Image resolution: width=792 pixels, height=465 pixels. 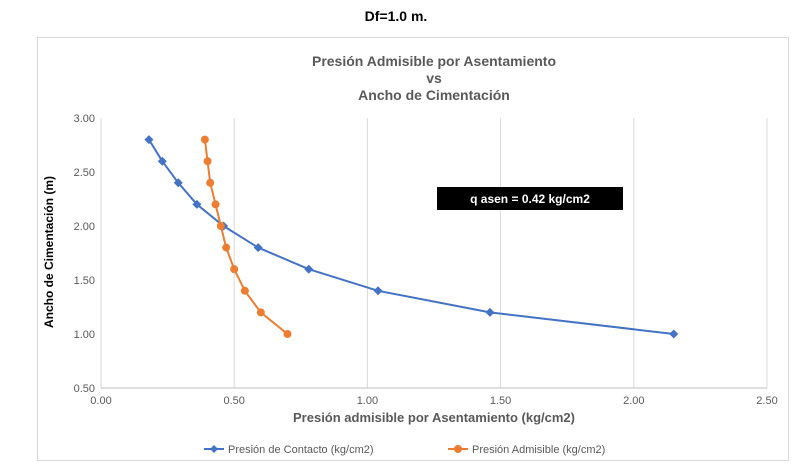 I want to click on annotation-box: q asen = 0.42 kg/cm2, so click(x=530, y=198).